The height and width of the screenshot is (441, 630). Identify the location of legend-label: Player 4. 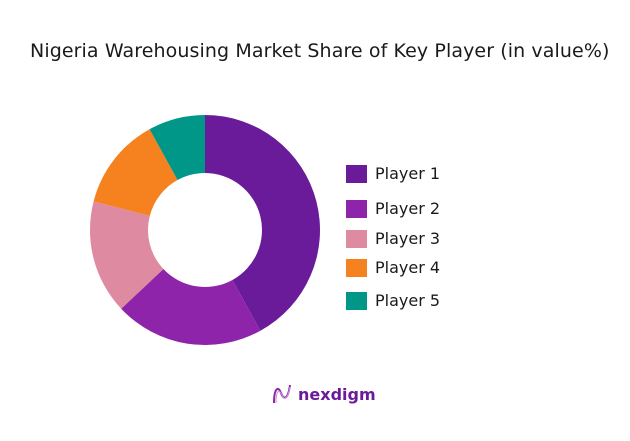
(408, 267).